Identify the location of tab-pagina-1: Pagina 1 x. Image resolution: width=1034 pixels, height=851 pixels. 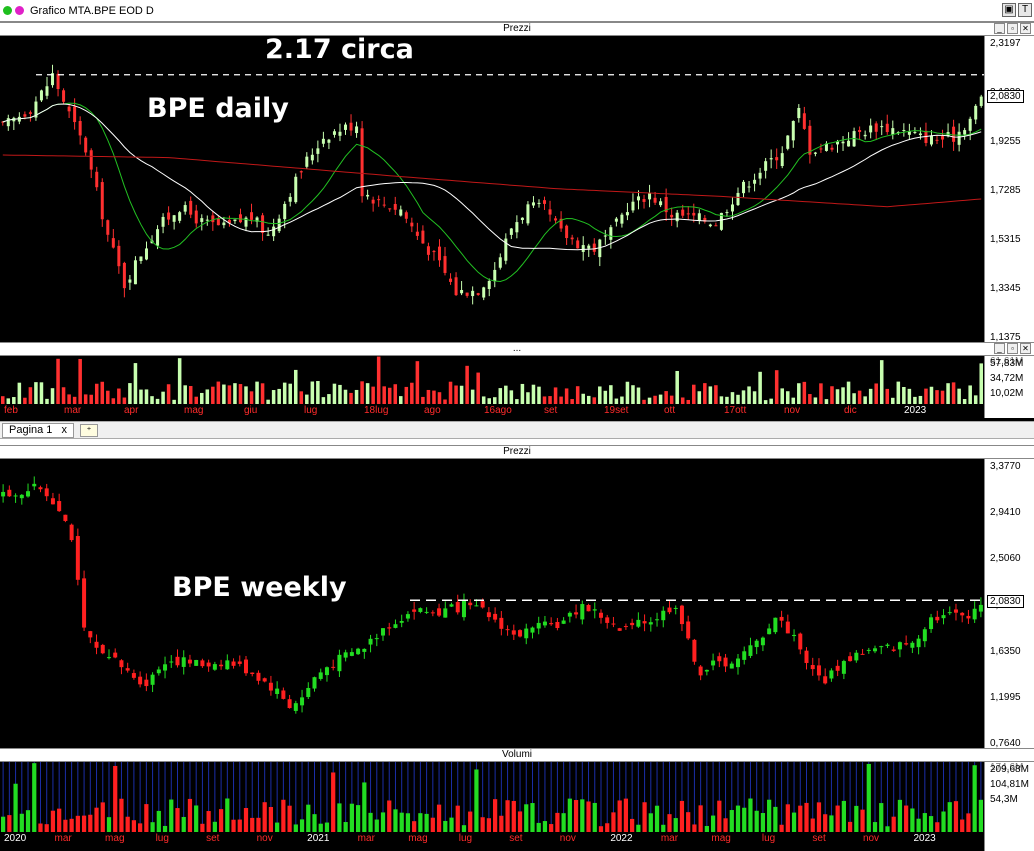
(38, 430).